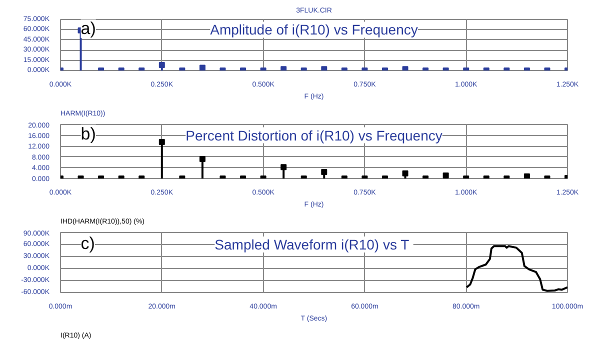  Describe the element at coordinates (88, 134) in the screenshot. I see `annotation: b)` at that location.